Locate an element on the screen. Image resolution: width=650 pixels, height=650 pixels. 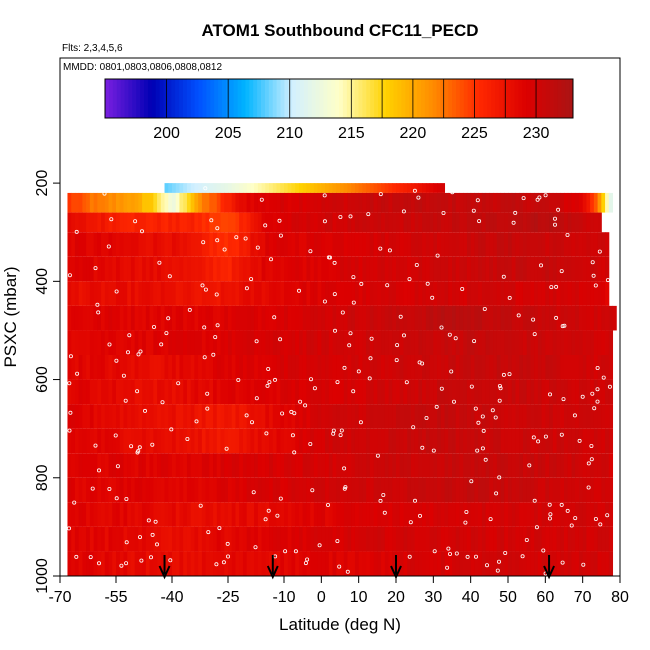
arrow-head is located at coordinates (164, 572).